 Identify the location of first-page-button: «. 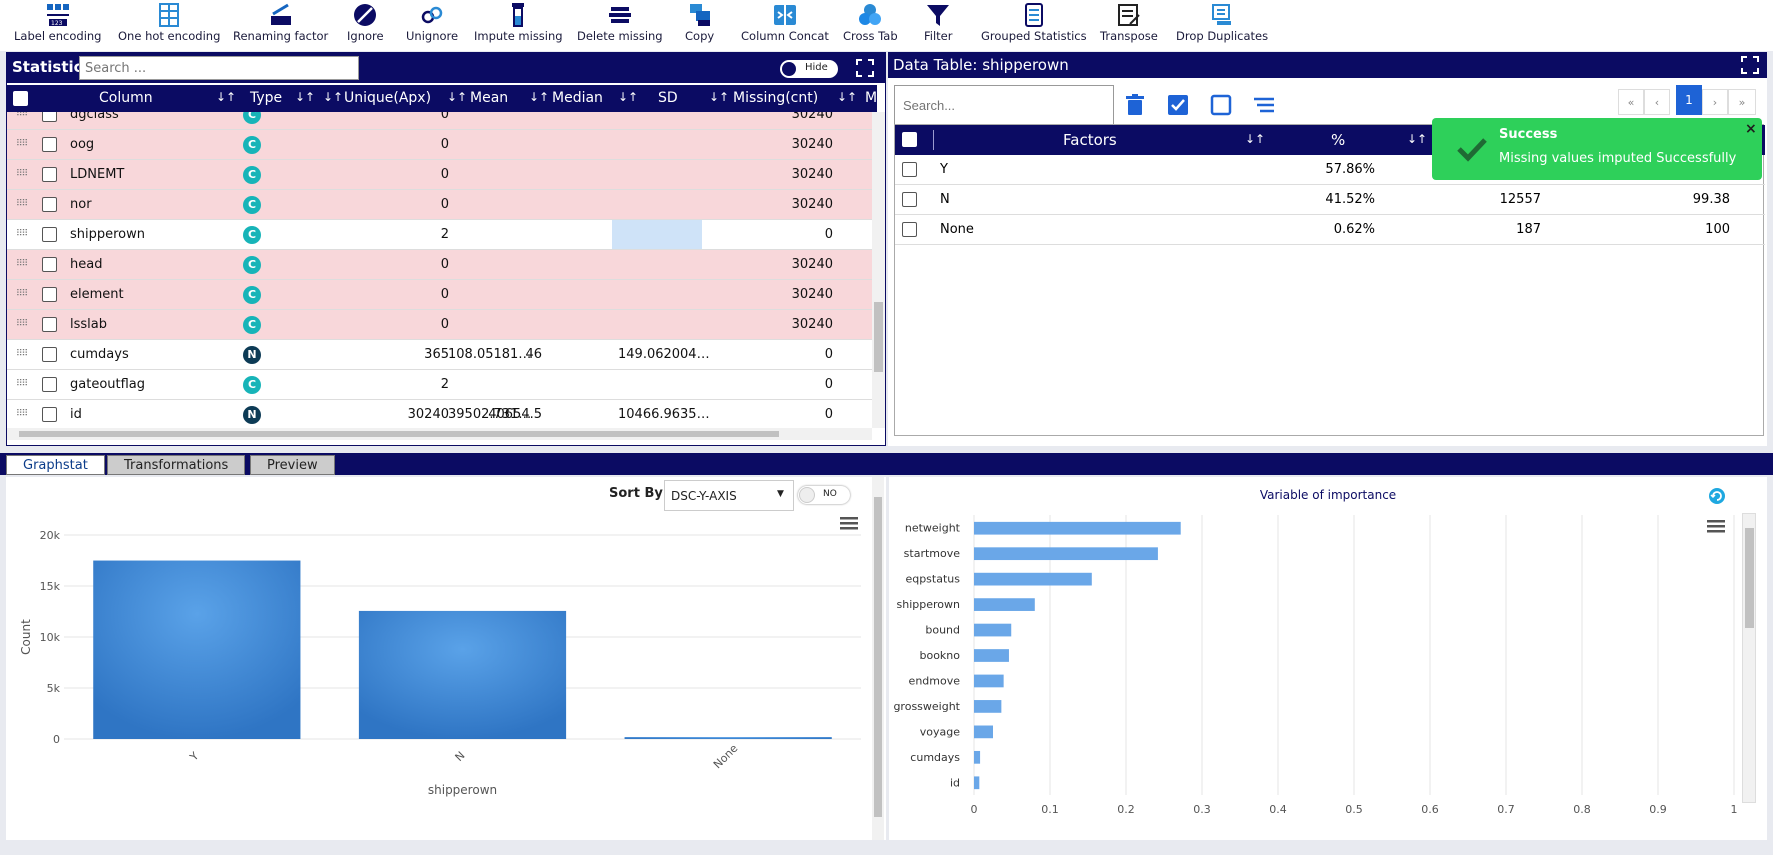
(1631, 102).